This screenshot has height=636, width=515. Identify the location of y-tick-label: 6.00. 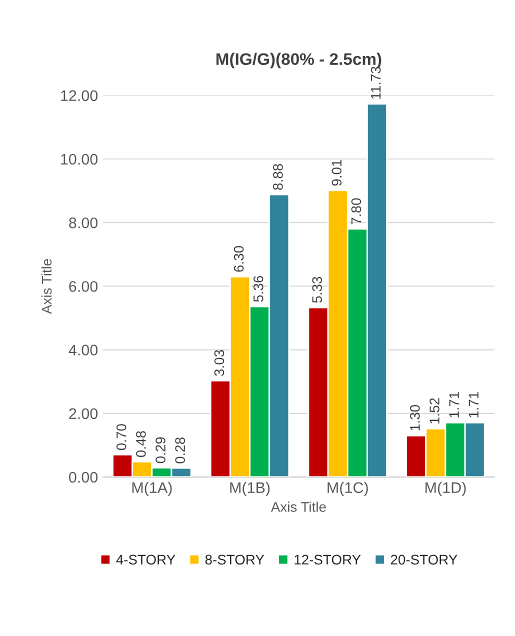
(83, 286).